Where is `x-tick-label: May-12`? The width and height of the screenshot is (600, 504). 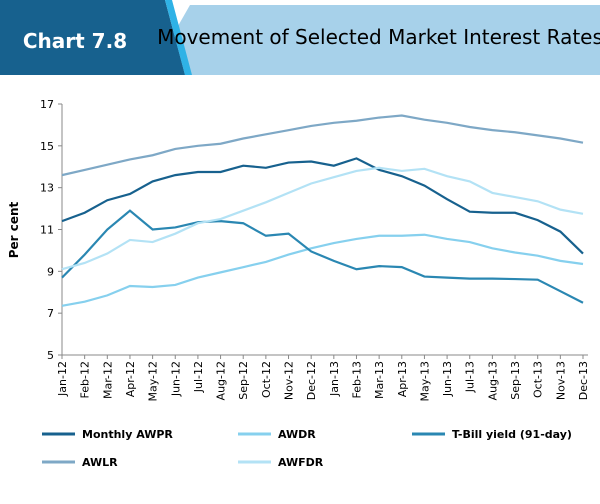
x-tick-label: May-12 is located at coordinates (153, 381).